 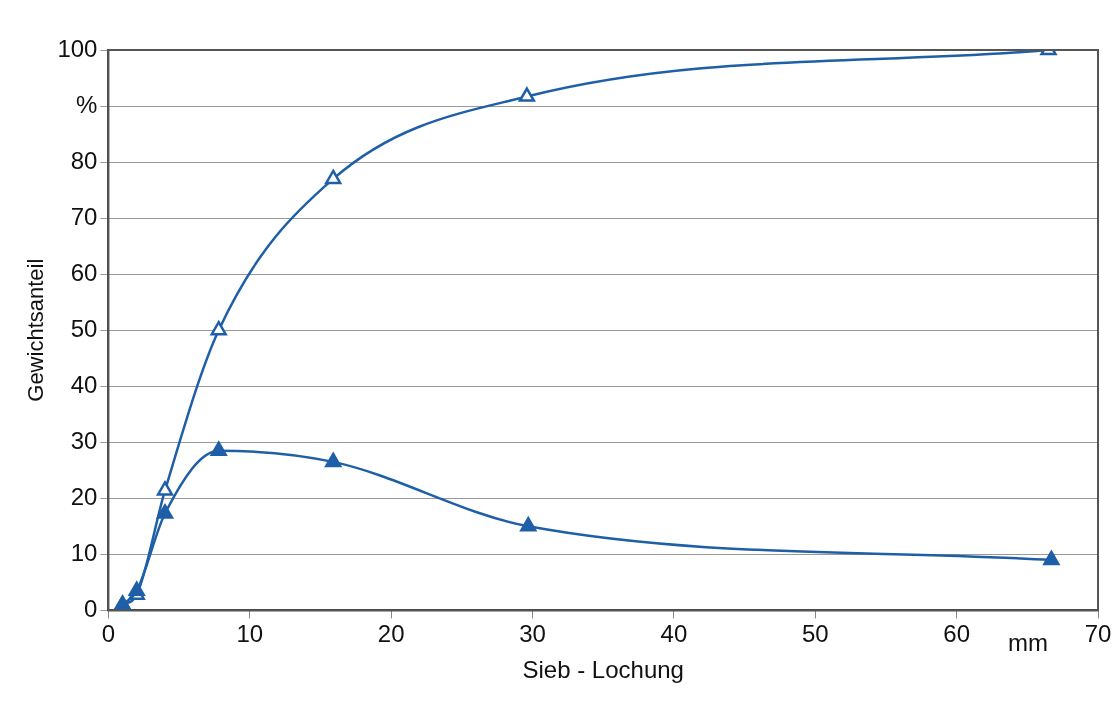 What do you see at coordinates (84, 216) in the screenshot?
I see `y-tick-label: 70` at bounding box center [84, 216].